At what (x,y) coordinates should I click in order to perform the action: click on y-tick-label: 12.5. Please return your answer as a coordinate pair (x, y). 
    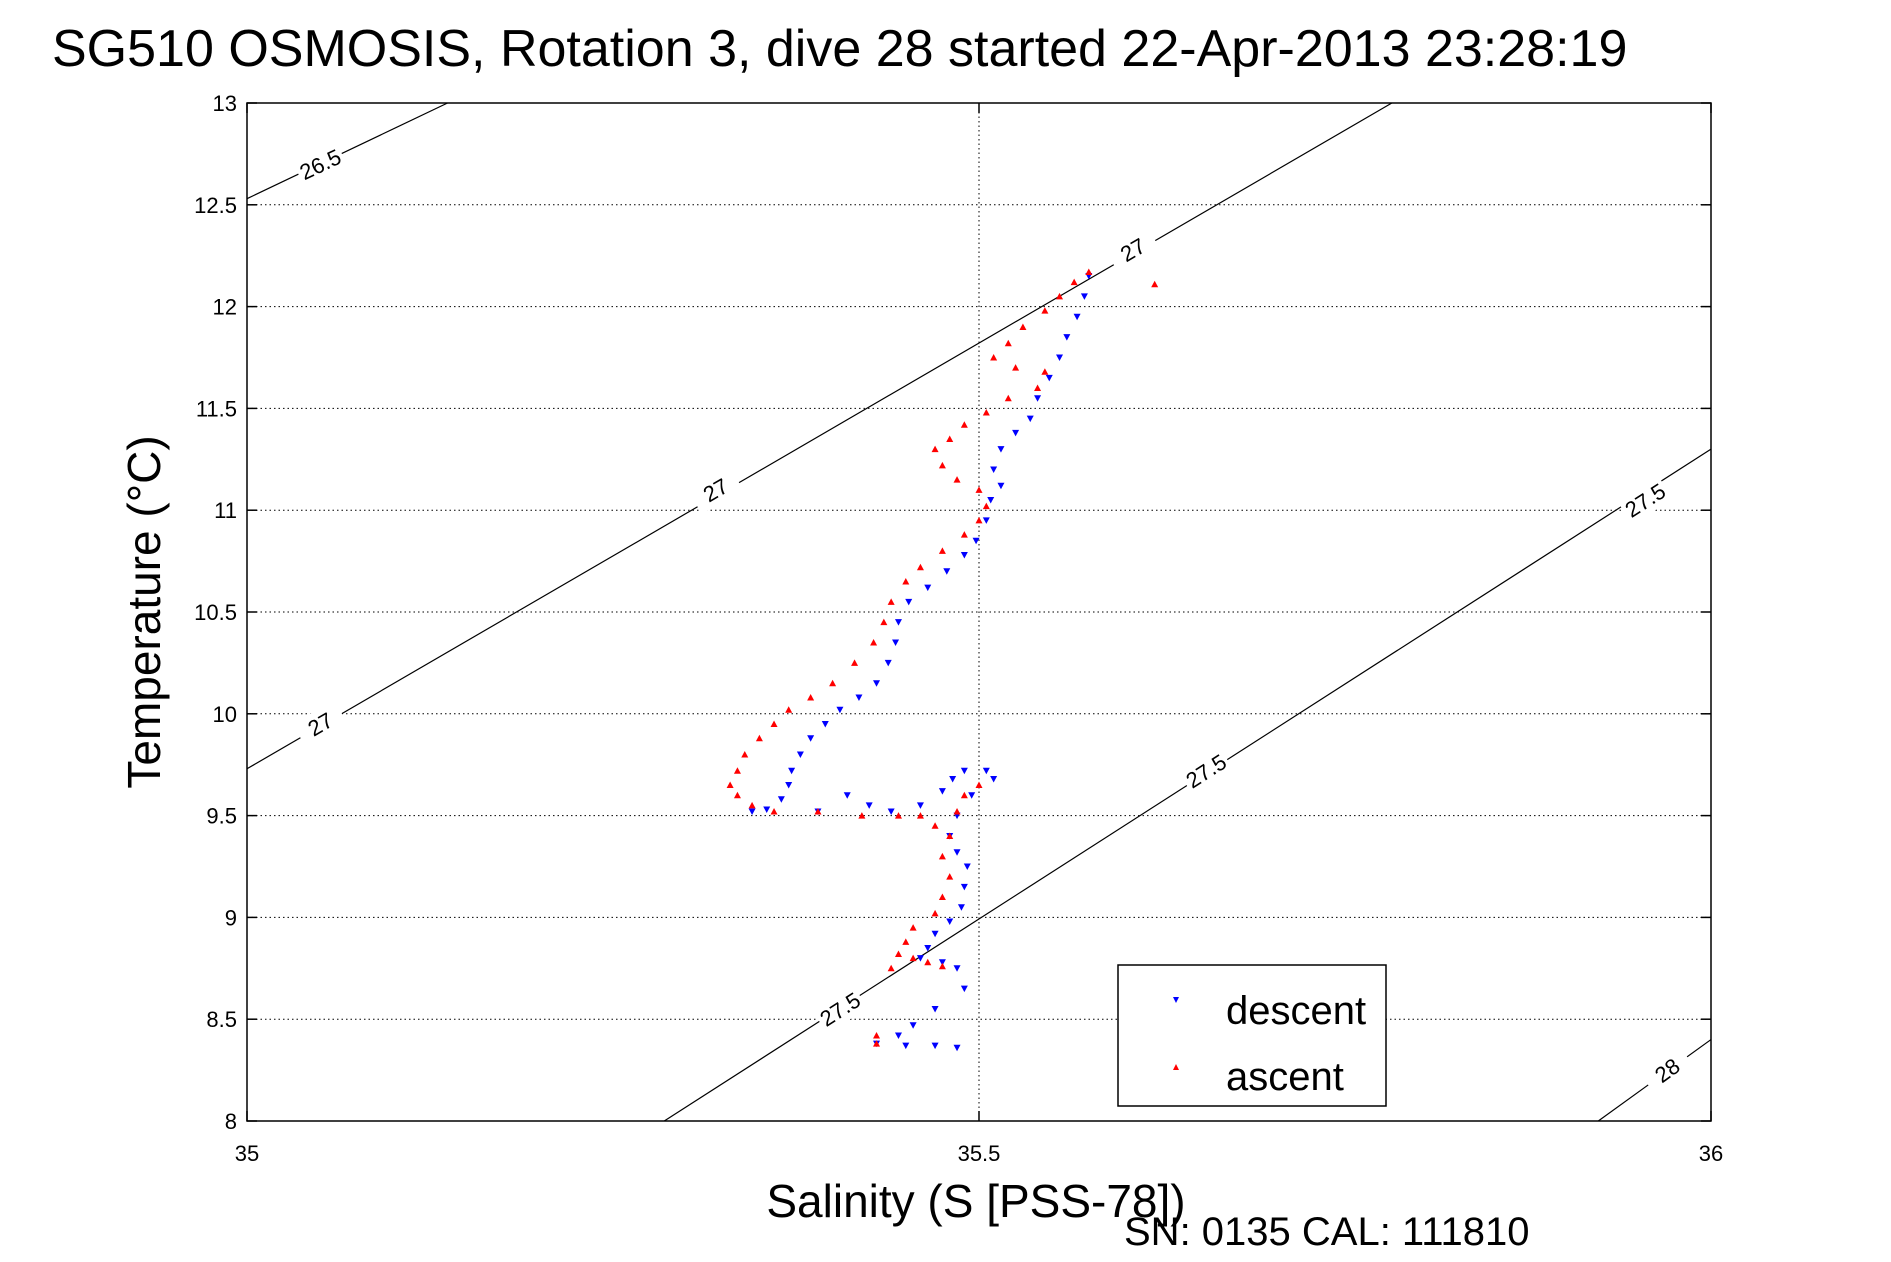
    Looking at the image, I should click on (215, 205).